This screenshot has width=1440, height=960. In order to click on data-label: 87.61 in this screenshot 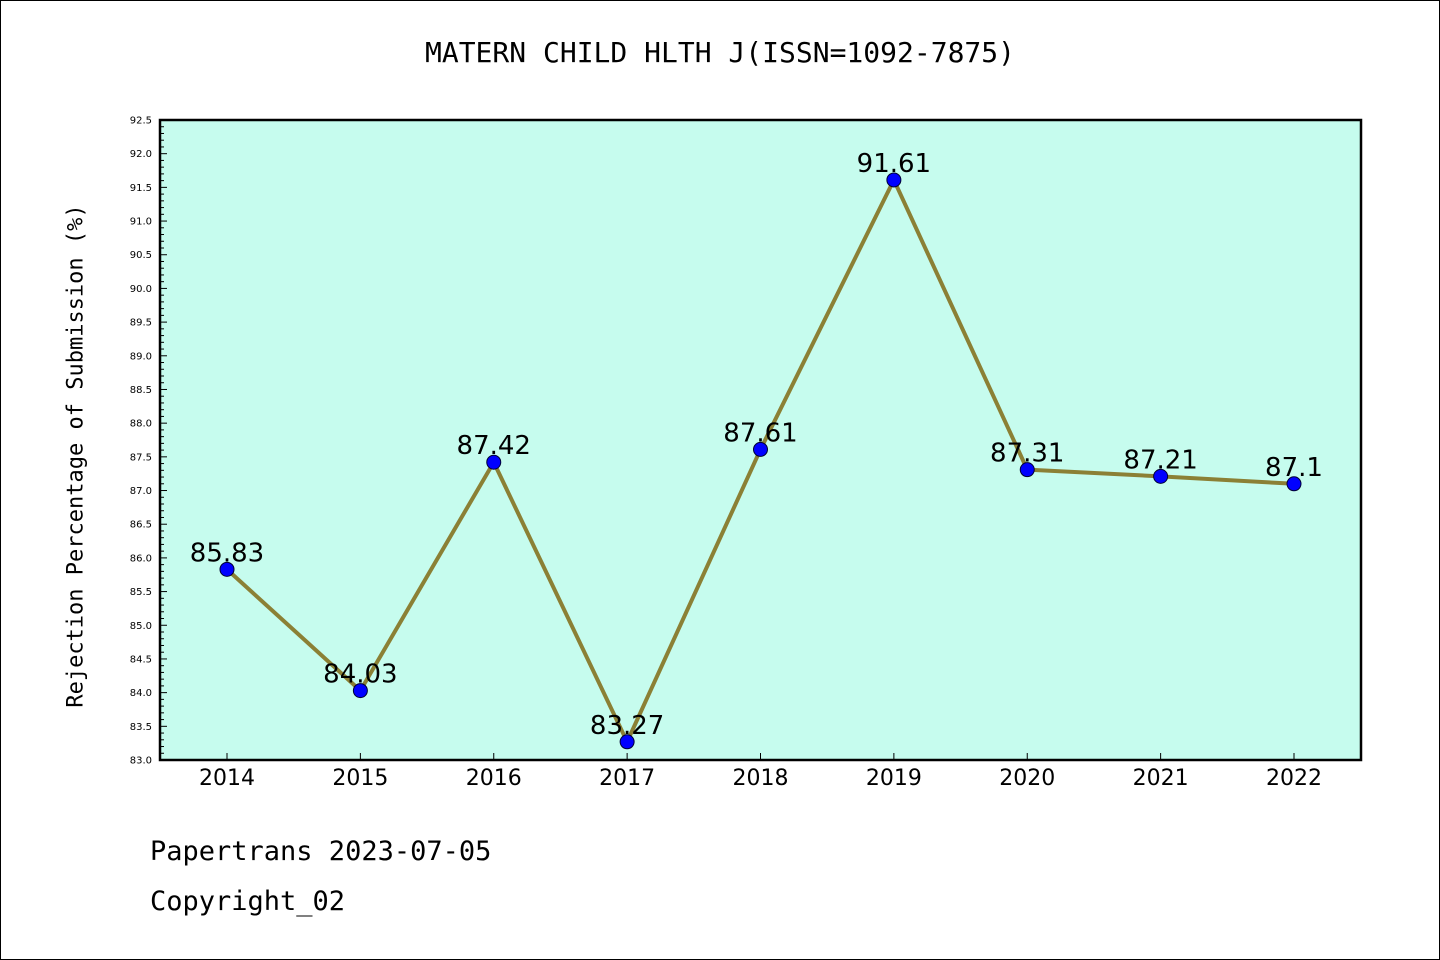, I will do `click(760, 433)`.